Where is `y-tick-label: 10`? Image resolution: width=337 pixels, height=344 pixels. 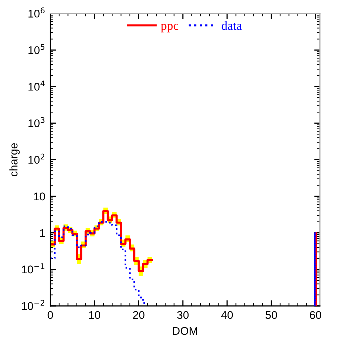 y-tick-label: 10 is located at coordinates (40, 196).